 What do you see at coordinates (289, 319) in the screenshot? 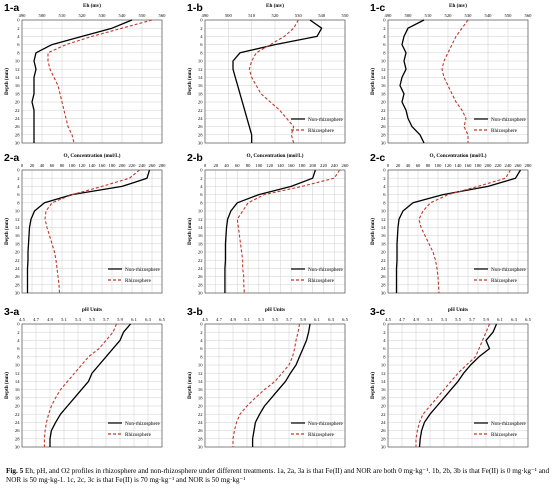
I see `x-tick-label: 5.7` at bounding box center [289, 319].